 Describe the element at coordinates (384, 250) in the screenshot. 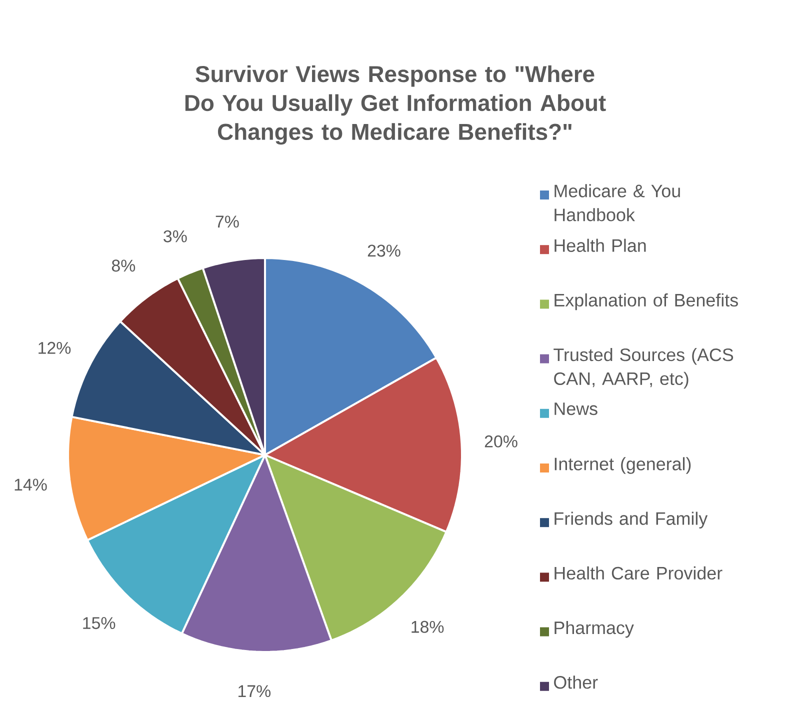

I see `data-label: 23%` at that location.